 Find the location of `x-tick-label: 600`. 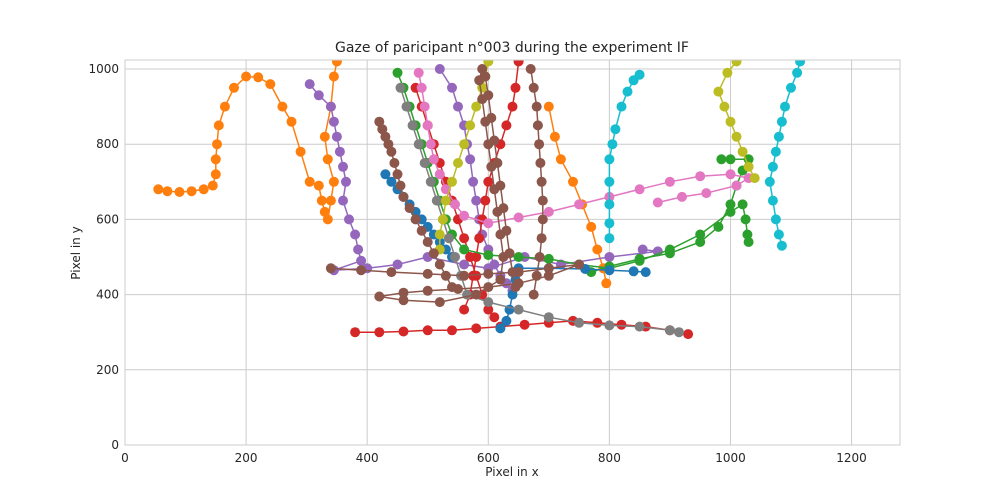

x-tick-label: 600 is located at coordinates (488, 458).